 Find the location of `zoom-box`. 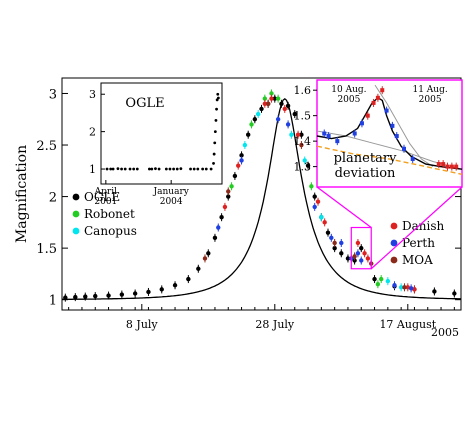

zoom-box is located at coordinates (361, 248).